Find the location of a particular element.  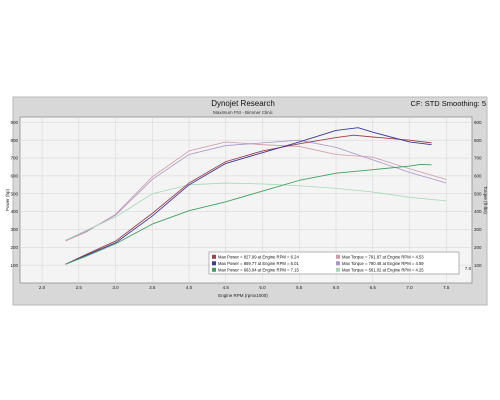

x-tick-label: 4.5 is located at coordinates (226, 287).